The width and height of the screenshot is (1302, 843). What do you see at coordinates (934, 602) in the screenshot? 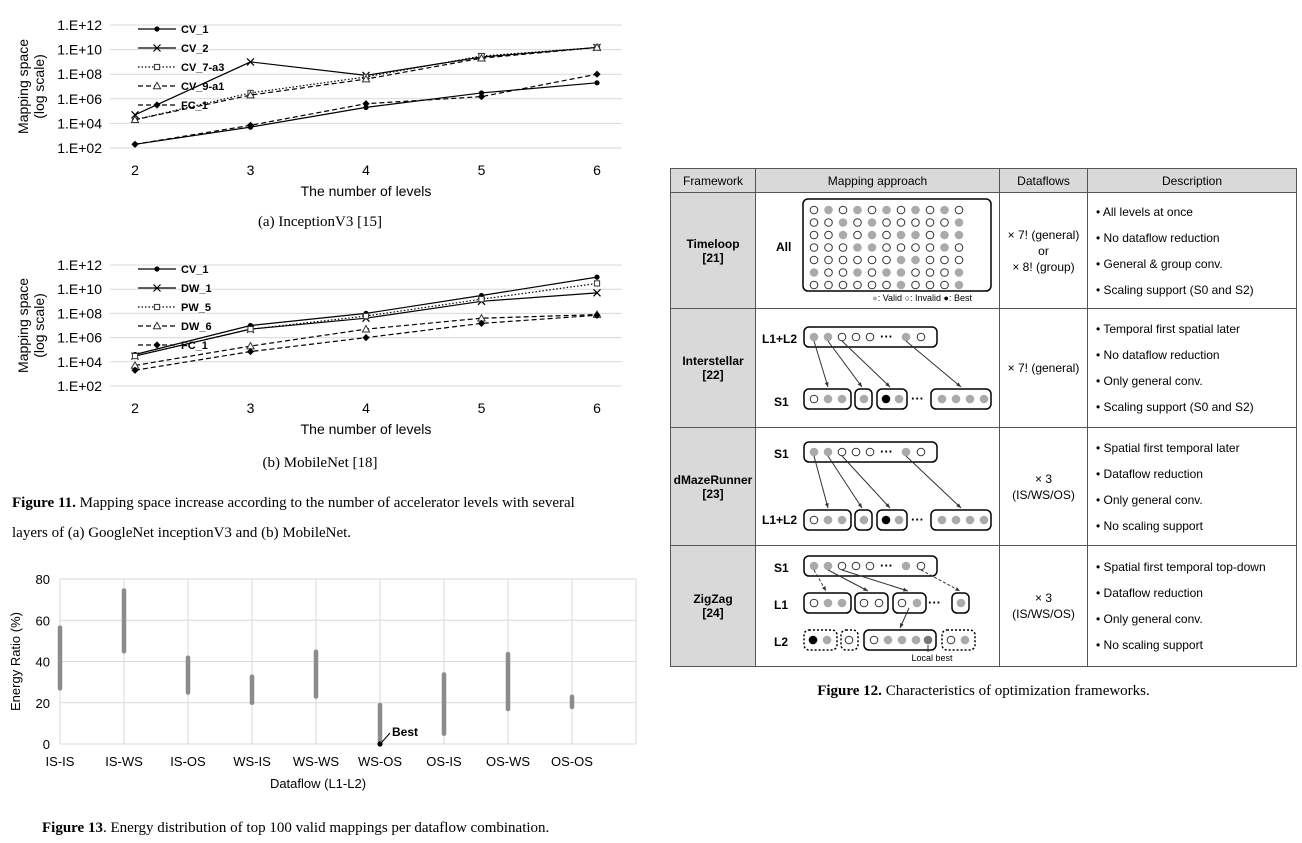
I see `ellipsis: ···` at bounding box center [934, 602].